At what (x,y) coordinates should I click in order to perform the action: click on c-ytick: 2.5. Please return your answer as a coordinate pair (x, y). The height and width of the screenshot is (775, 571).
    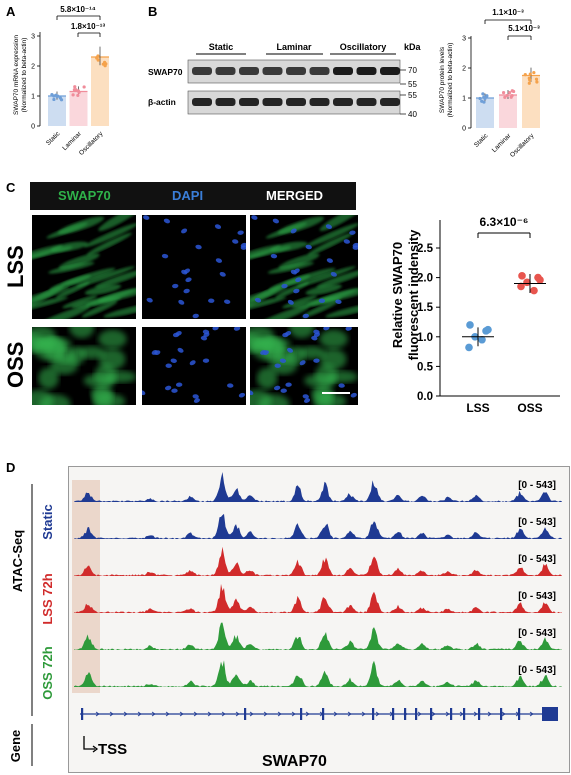
    Looking at the image, I should click on (425, 249).